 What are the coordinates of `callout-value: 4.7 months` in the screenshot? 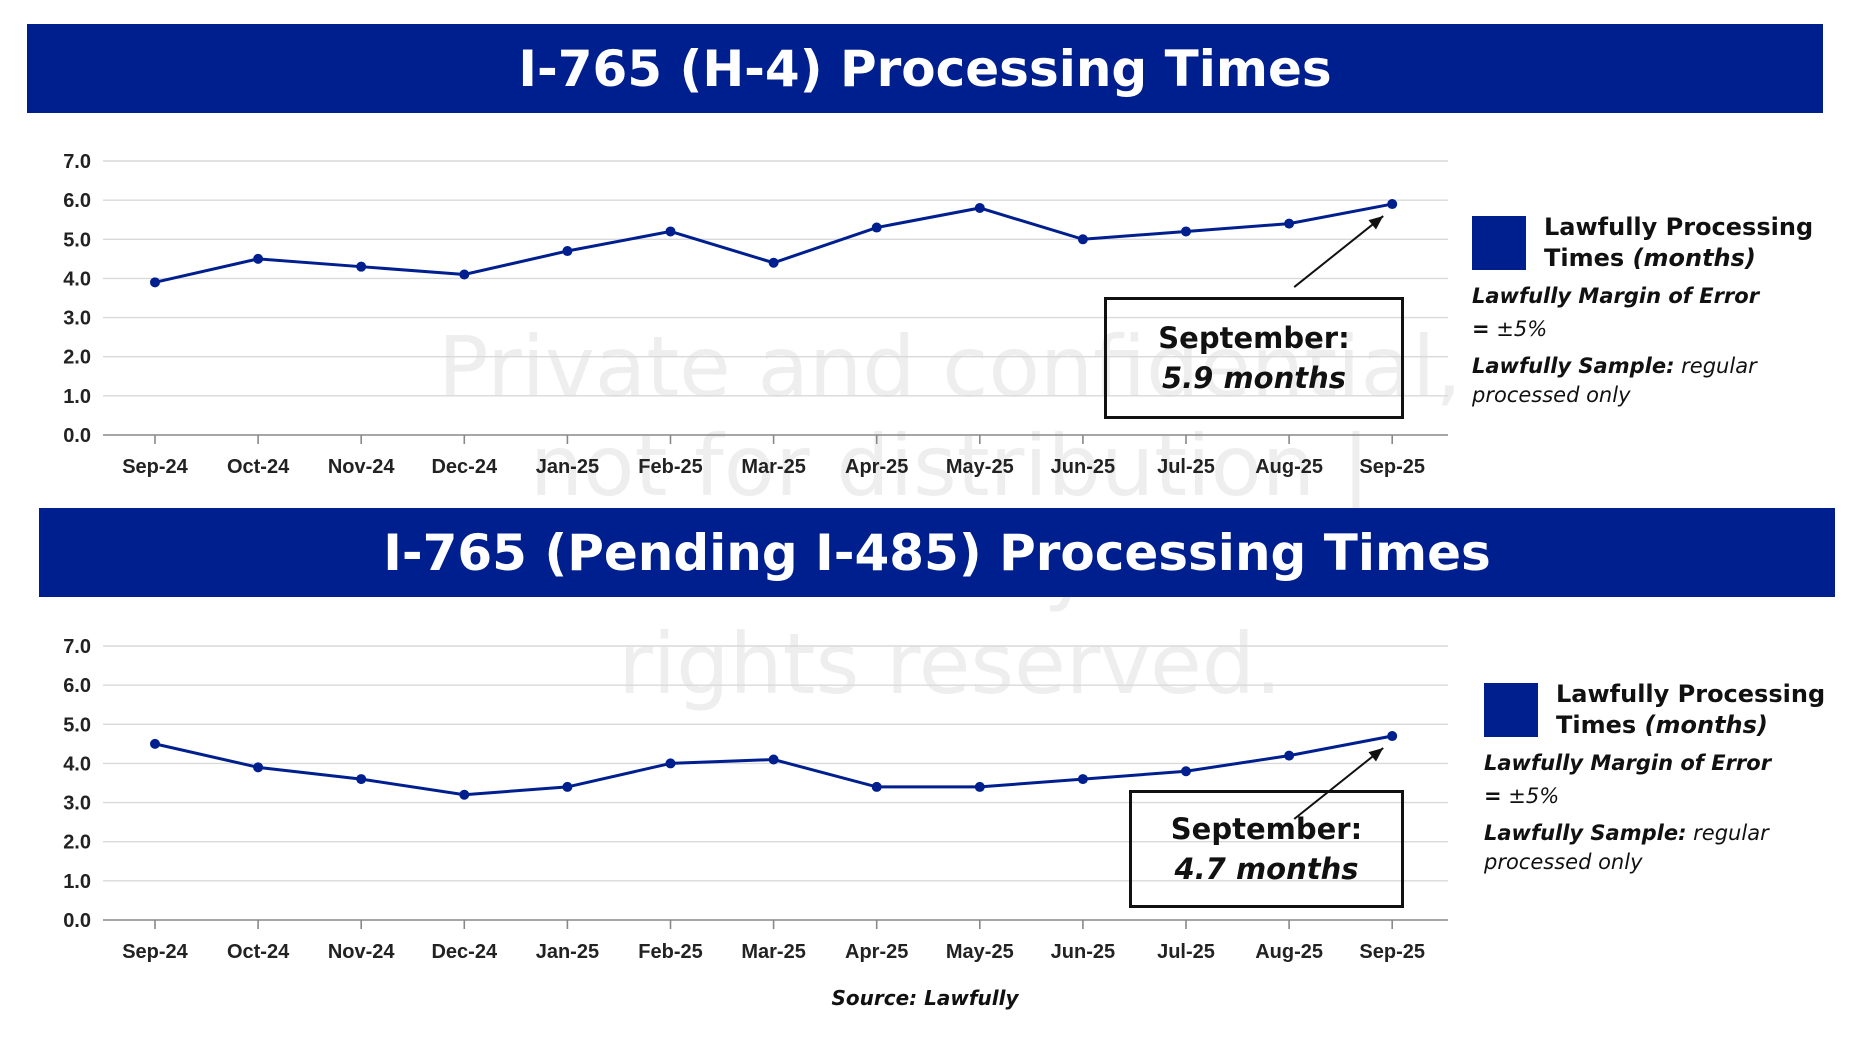 It's located at (1266, 869).